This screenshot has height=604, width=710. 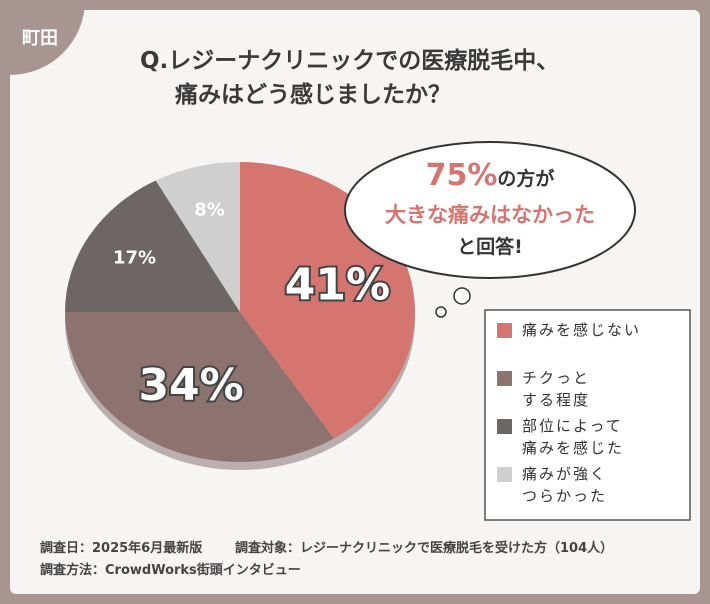 I want to click on annotation-line3: と回答!, so click(x=490, y=246).